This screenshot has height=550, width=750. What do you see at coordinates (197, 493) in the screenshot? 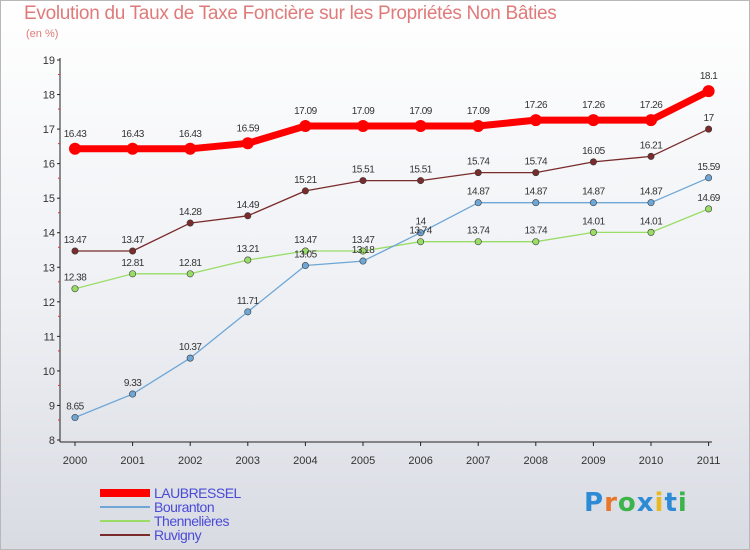
I see `legend-label: LAUBRESSEL` at bounding box center [197, 493].